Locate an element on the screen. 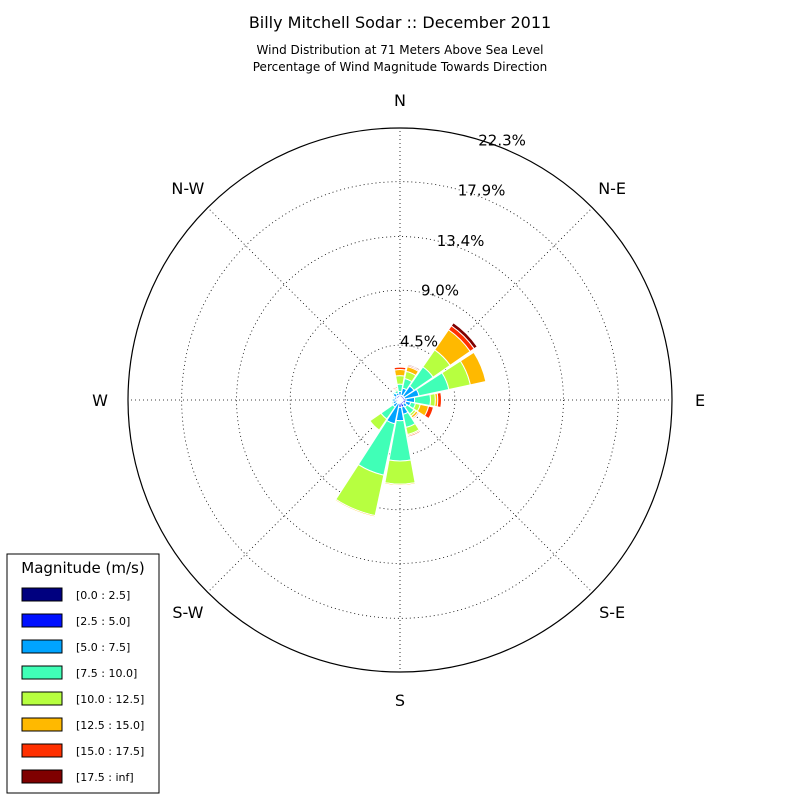 This screenshot has width=800, height=800. wind-rose-bars is located at coordinates (410, 420).